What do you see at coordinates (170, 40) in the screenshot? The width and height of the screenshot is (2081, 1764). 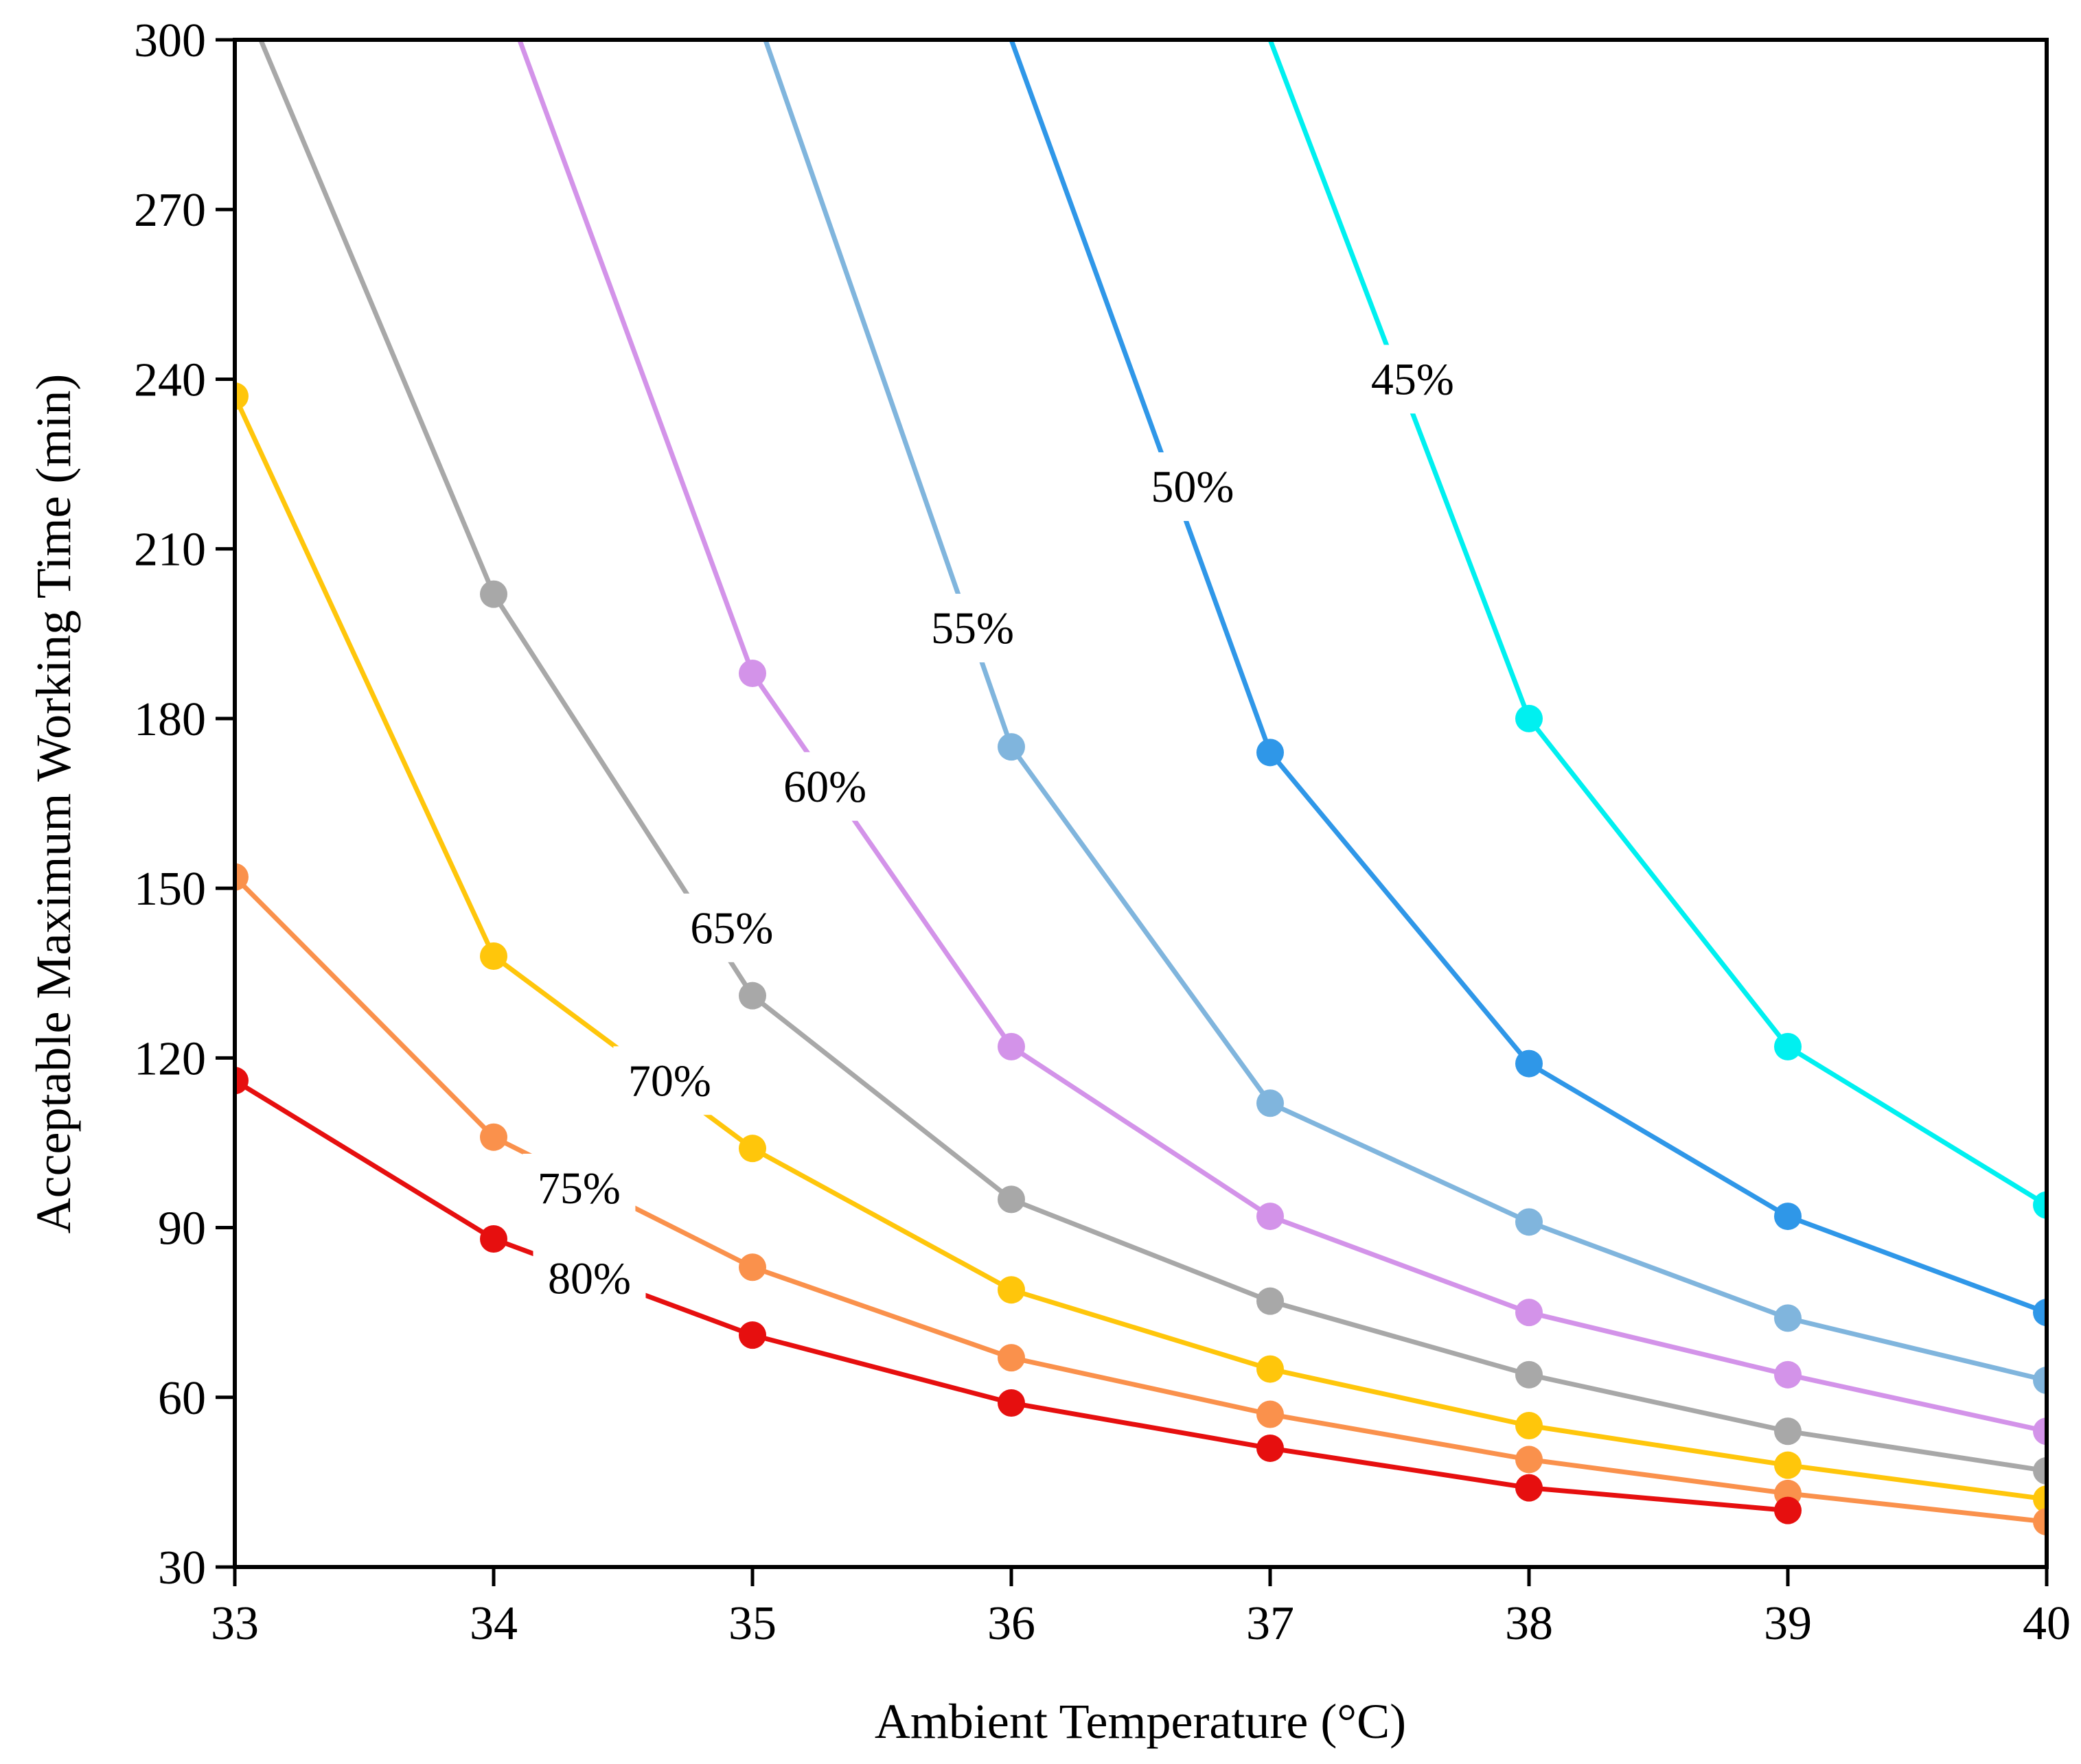 I see `y-tick-label: 300` at bounding box center [170, 40].